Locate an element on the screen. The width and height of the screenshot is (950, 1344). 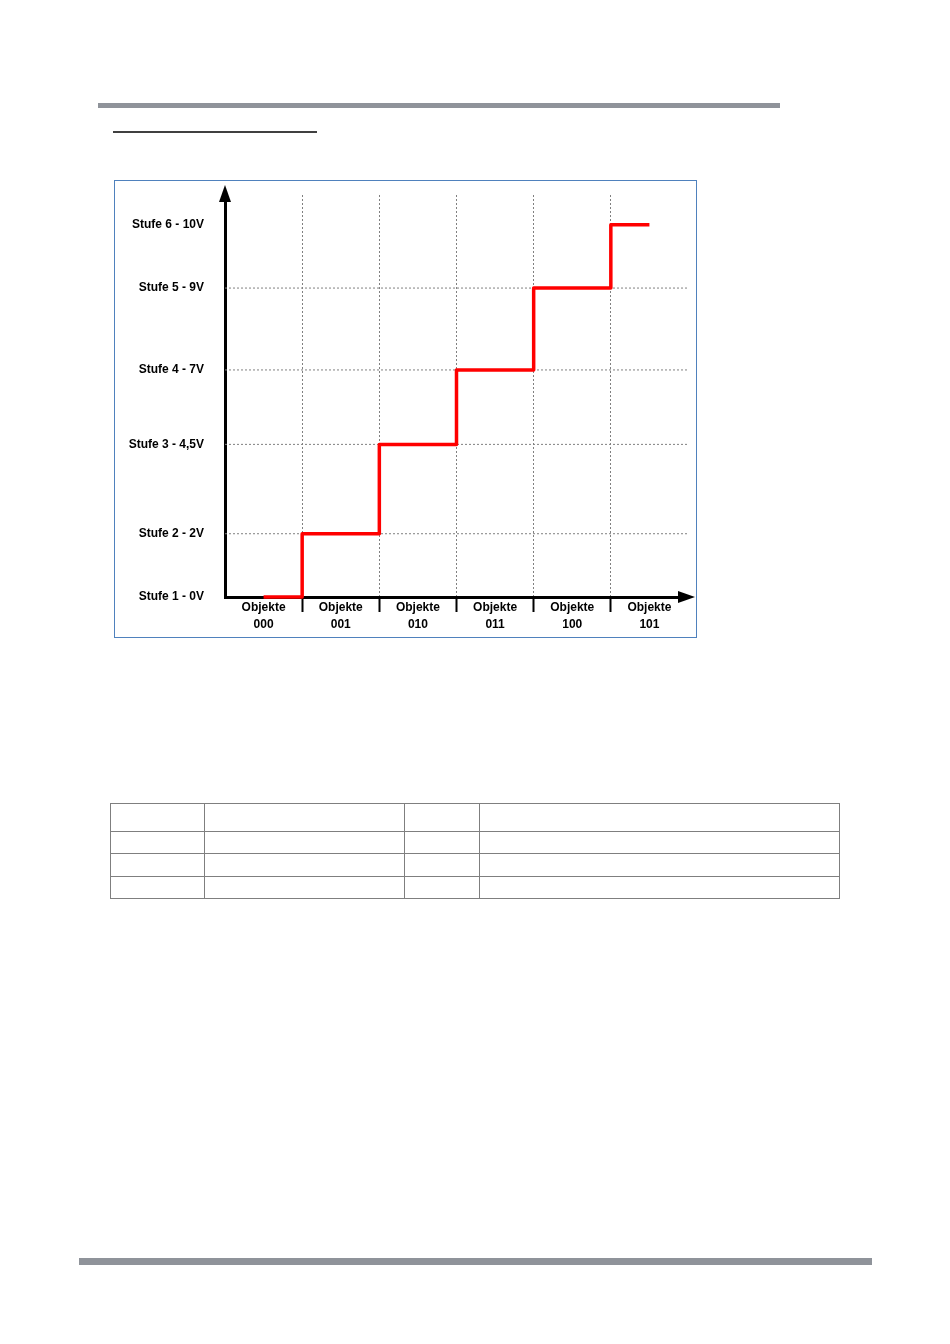
x-tick-label: Objekte 011 is located at coordinates (495, 615).